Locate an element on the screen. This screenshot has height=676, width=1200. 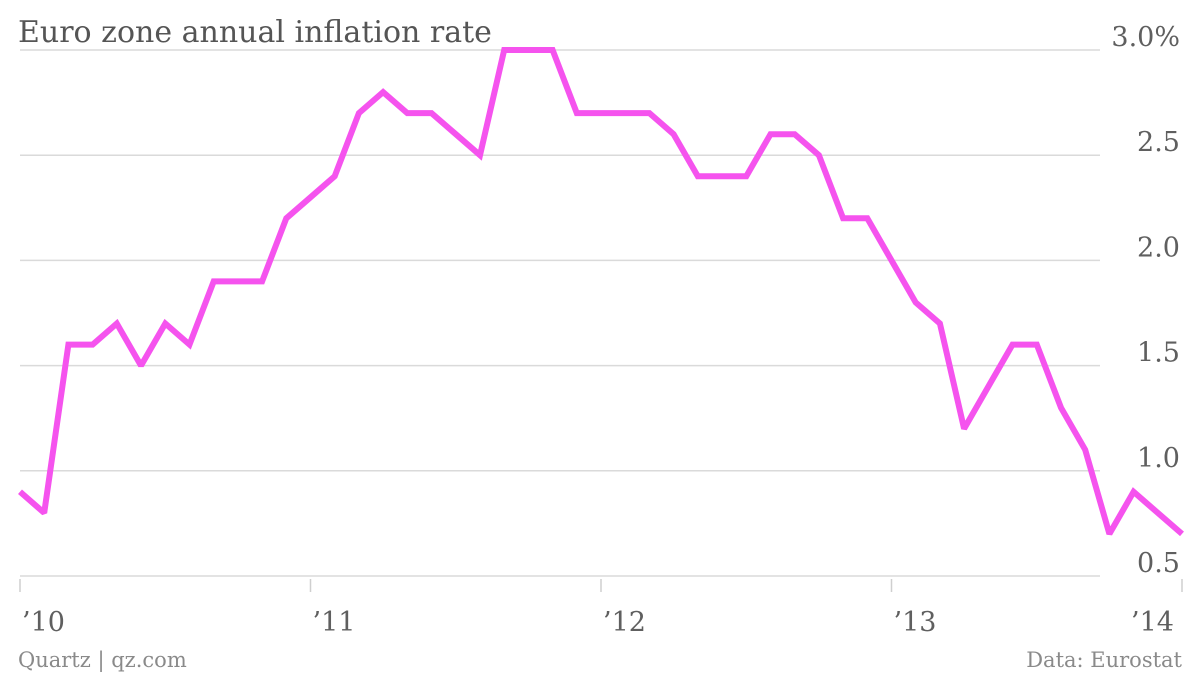
y-tick-label: 3.0% is located at coordinates (1145, 37).